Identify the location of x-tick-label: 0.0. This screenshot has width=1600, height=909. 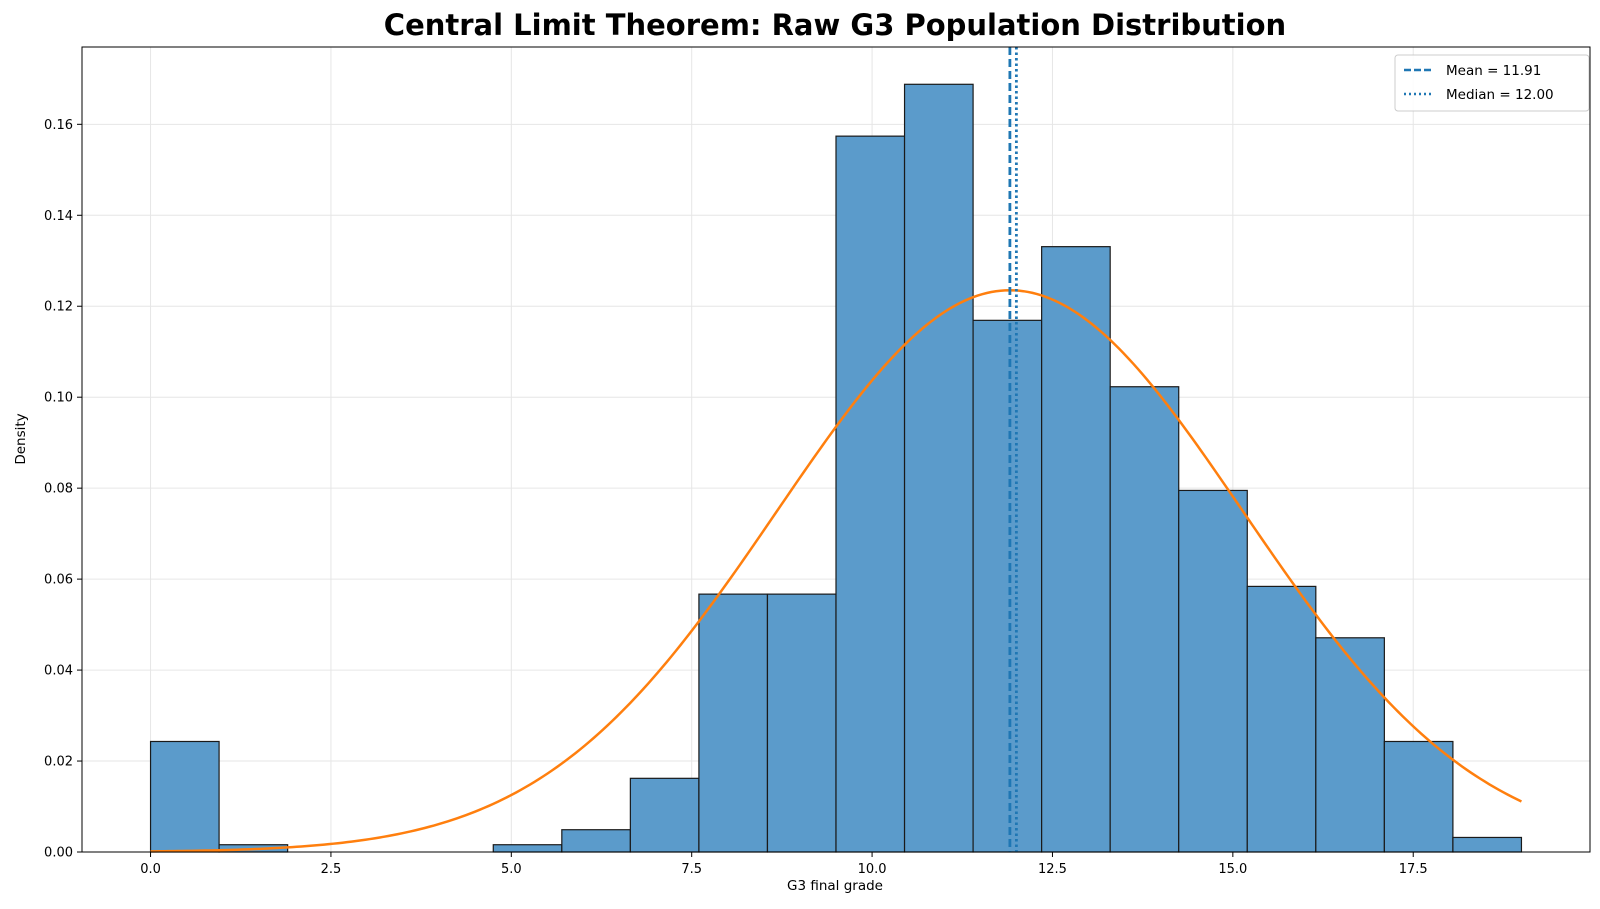
(150, 869).